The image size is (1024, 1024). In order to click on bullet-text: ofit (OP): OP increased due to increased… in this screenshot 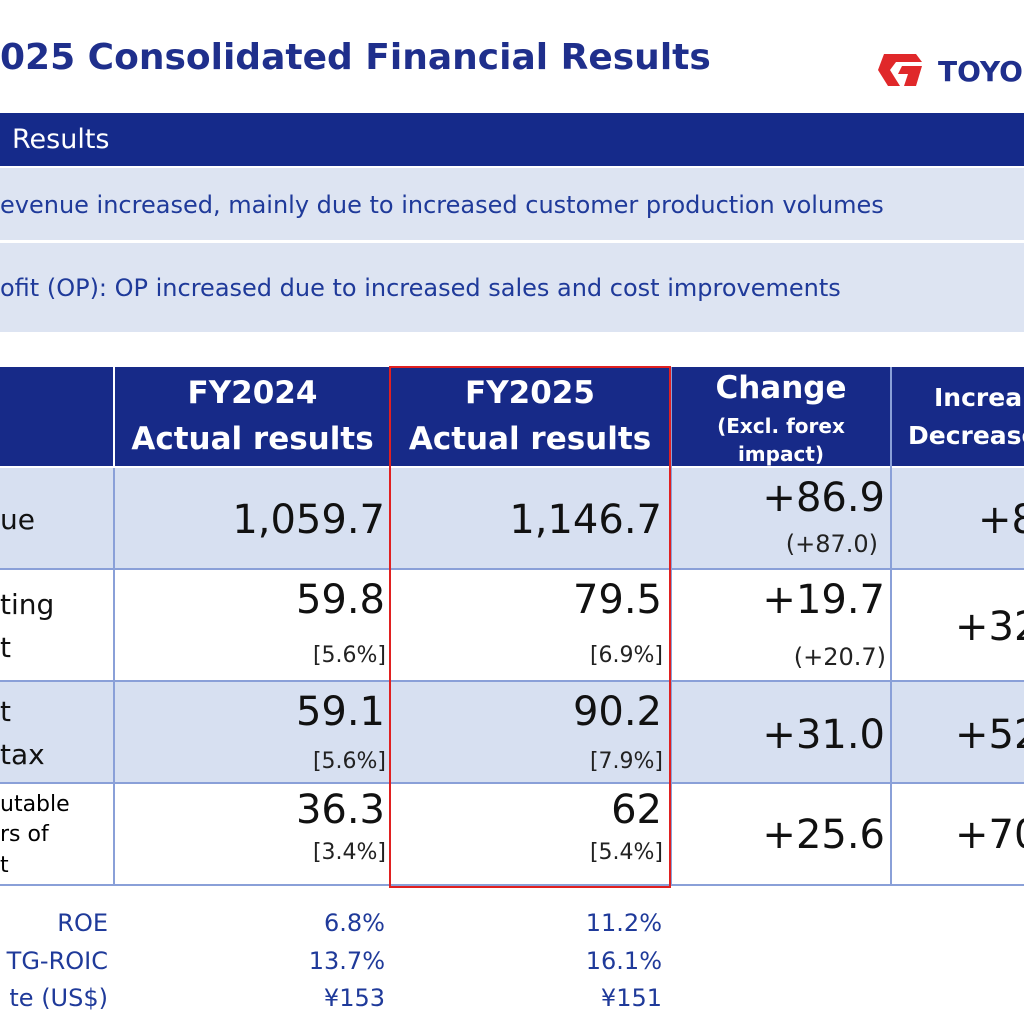, I will do `click(420, 288)`.